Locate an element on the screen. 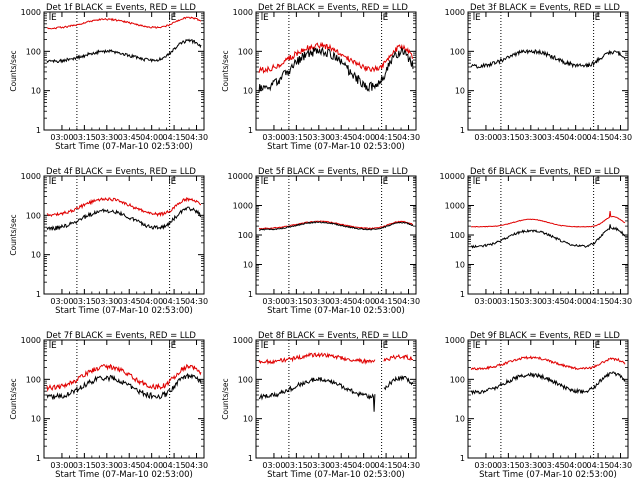  y-tick-label: 10000 is located at coordinates (240, 176).